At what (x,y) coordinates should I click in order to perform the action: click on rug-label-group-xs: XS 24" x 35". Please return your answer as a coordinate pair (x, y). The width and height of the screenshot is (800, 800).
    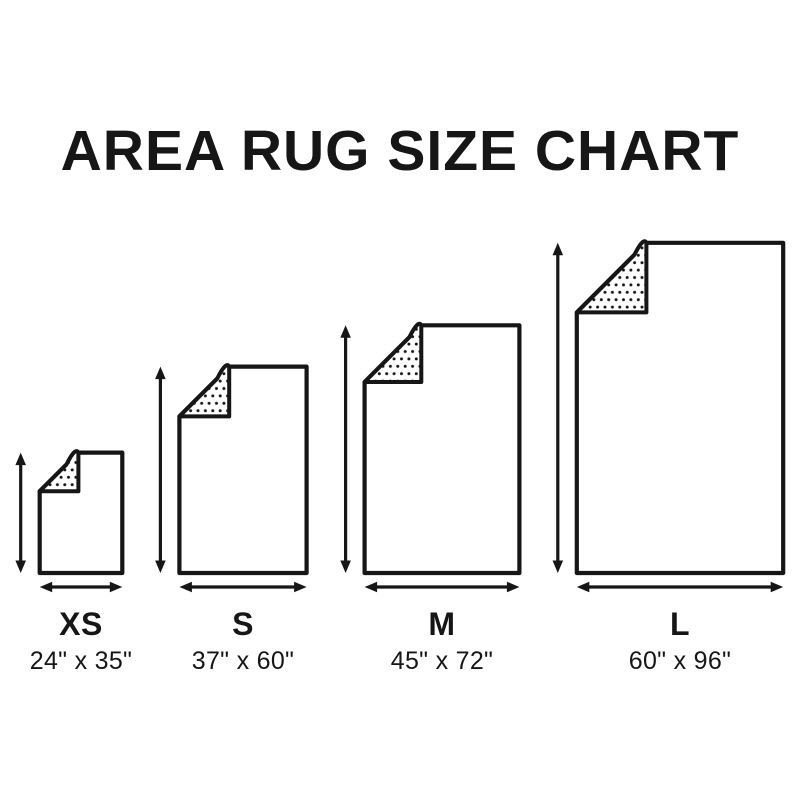
    Looking at the image, I should click on (81, 641).